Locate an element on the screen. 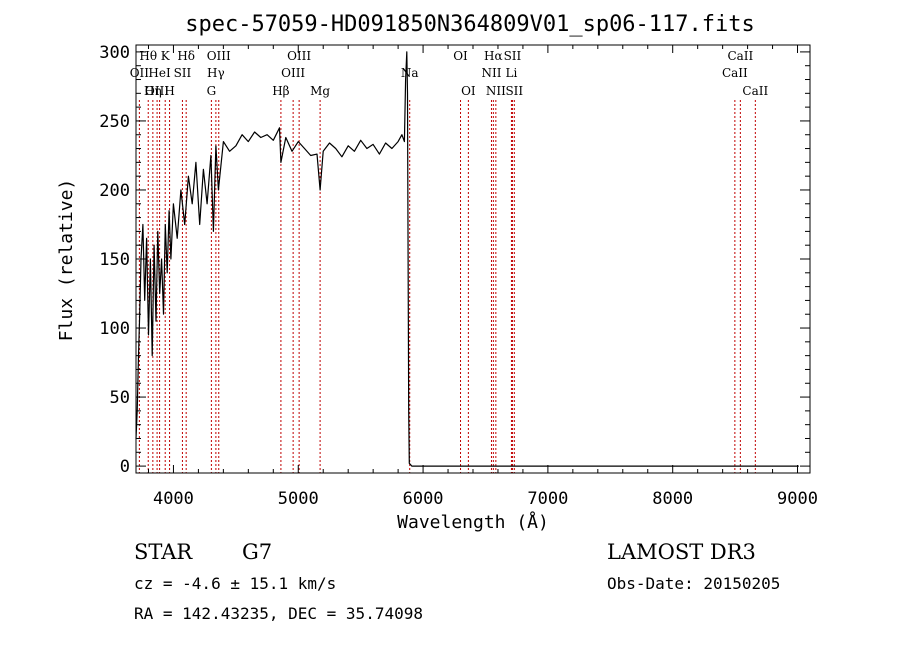  spectral-line-label: OII is located at coordinates (140, 73).